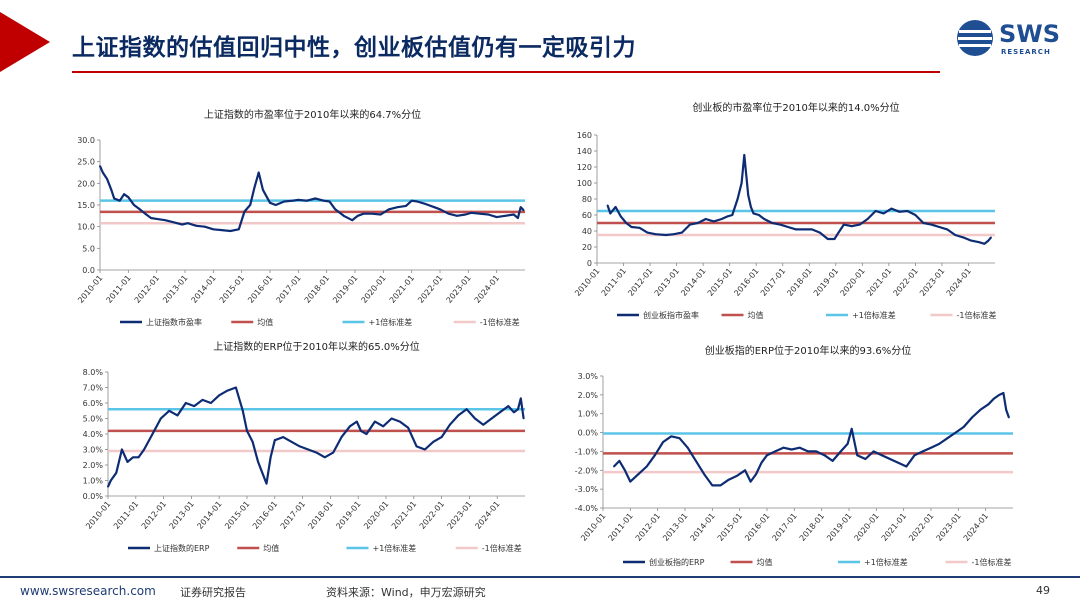 The image size is (1080, 608). I want to click on y-tick-label: -3.0%, so click(587, 489).